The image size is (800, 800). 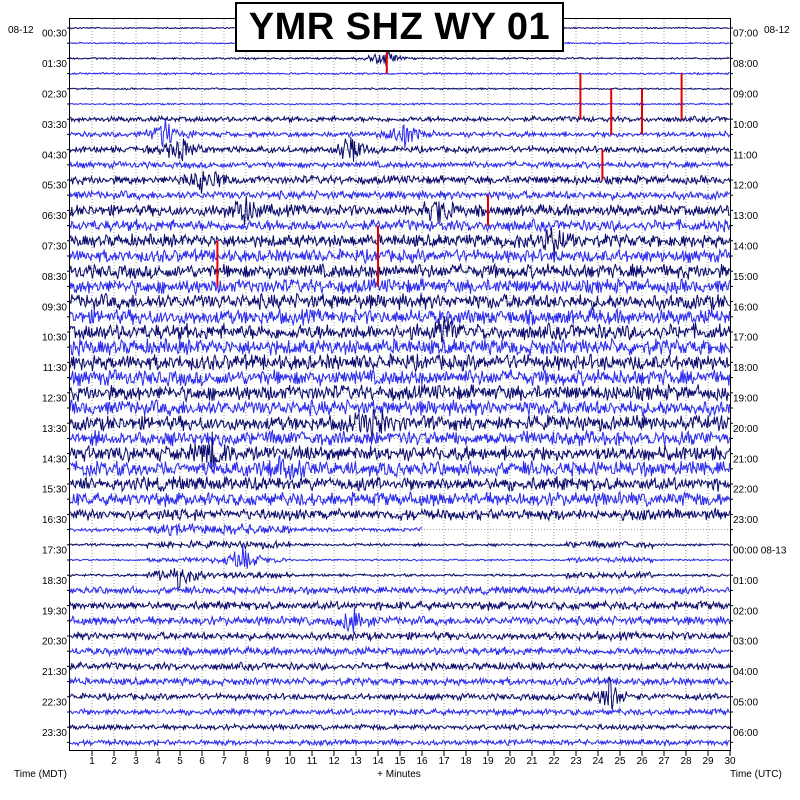 What do you see at coordinates (54, 459) in the screenshot?
I see `time-label-left: 14:30` at bounding box center [54, 459].